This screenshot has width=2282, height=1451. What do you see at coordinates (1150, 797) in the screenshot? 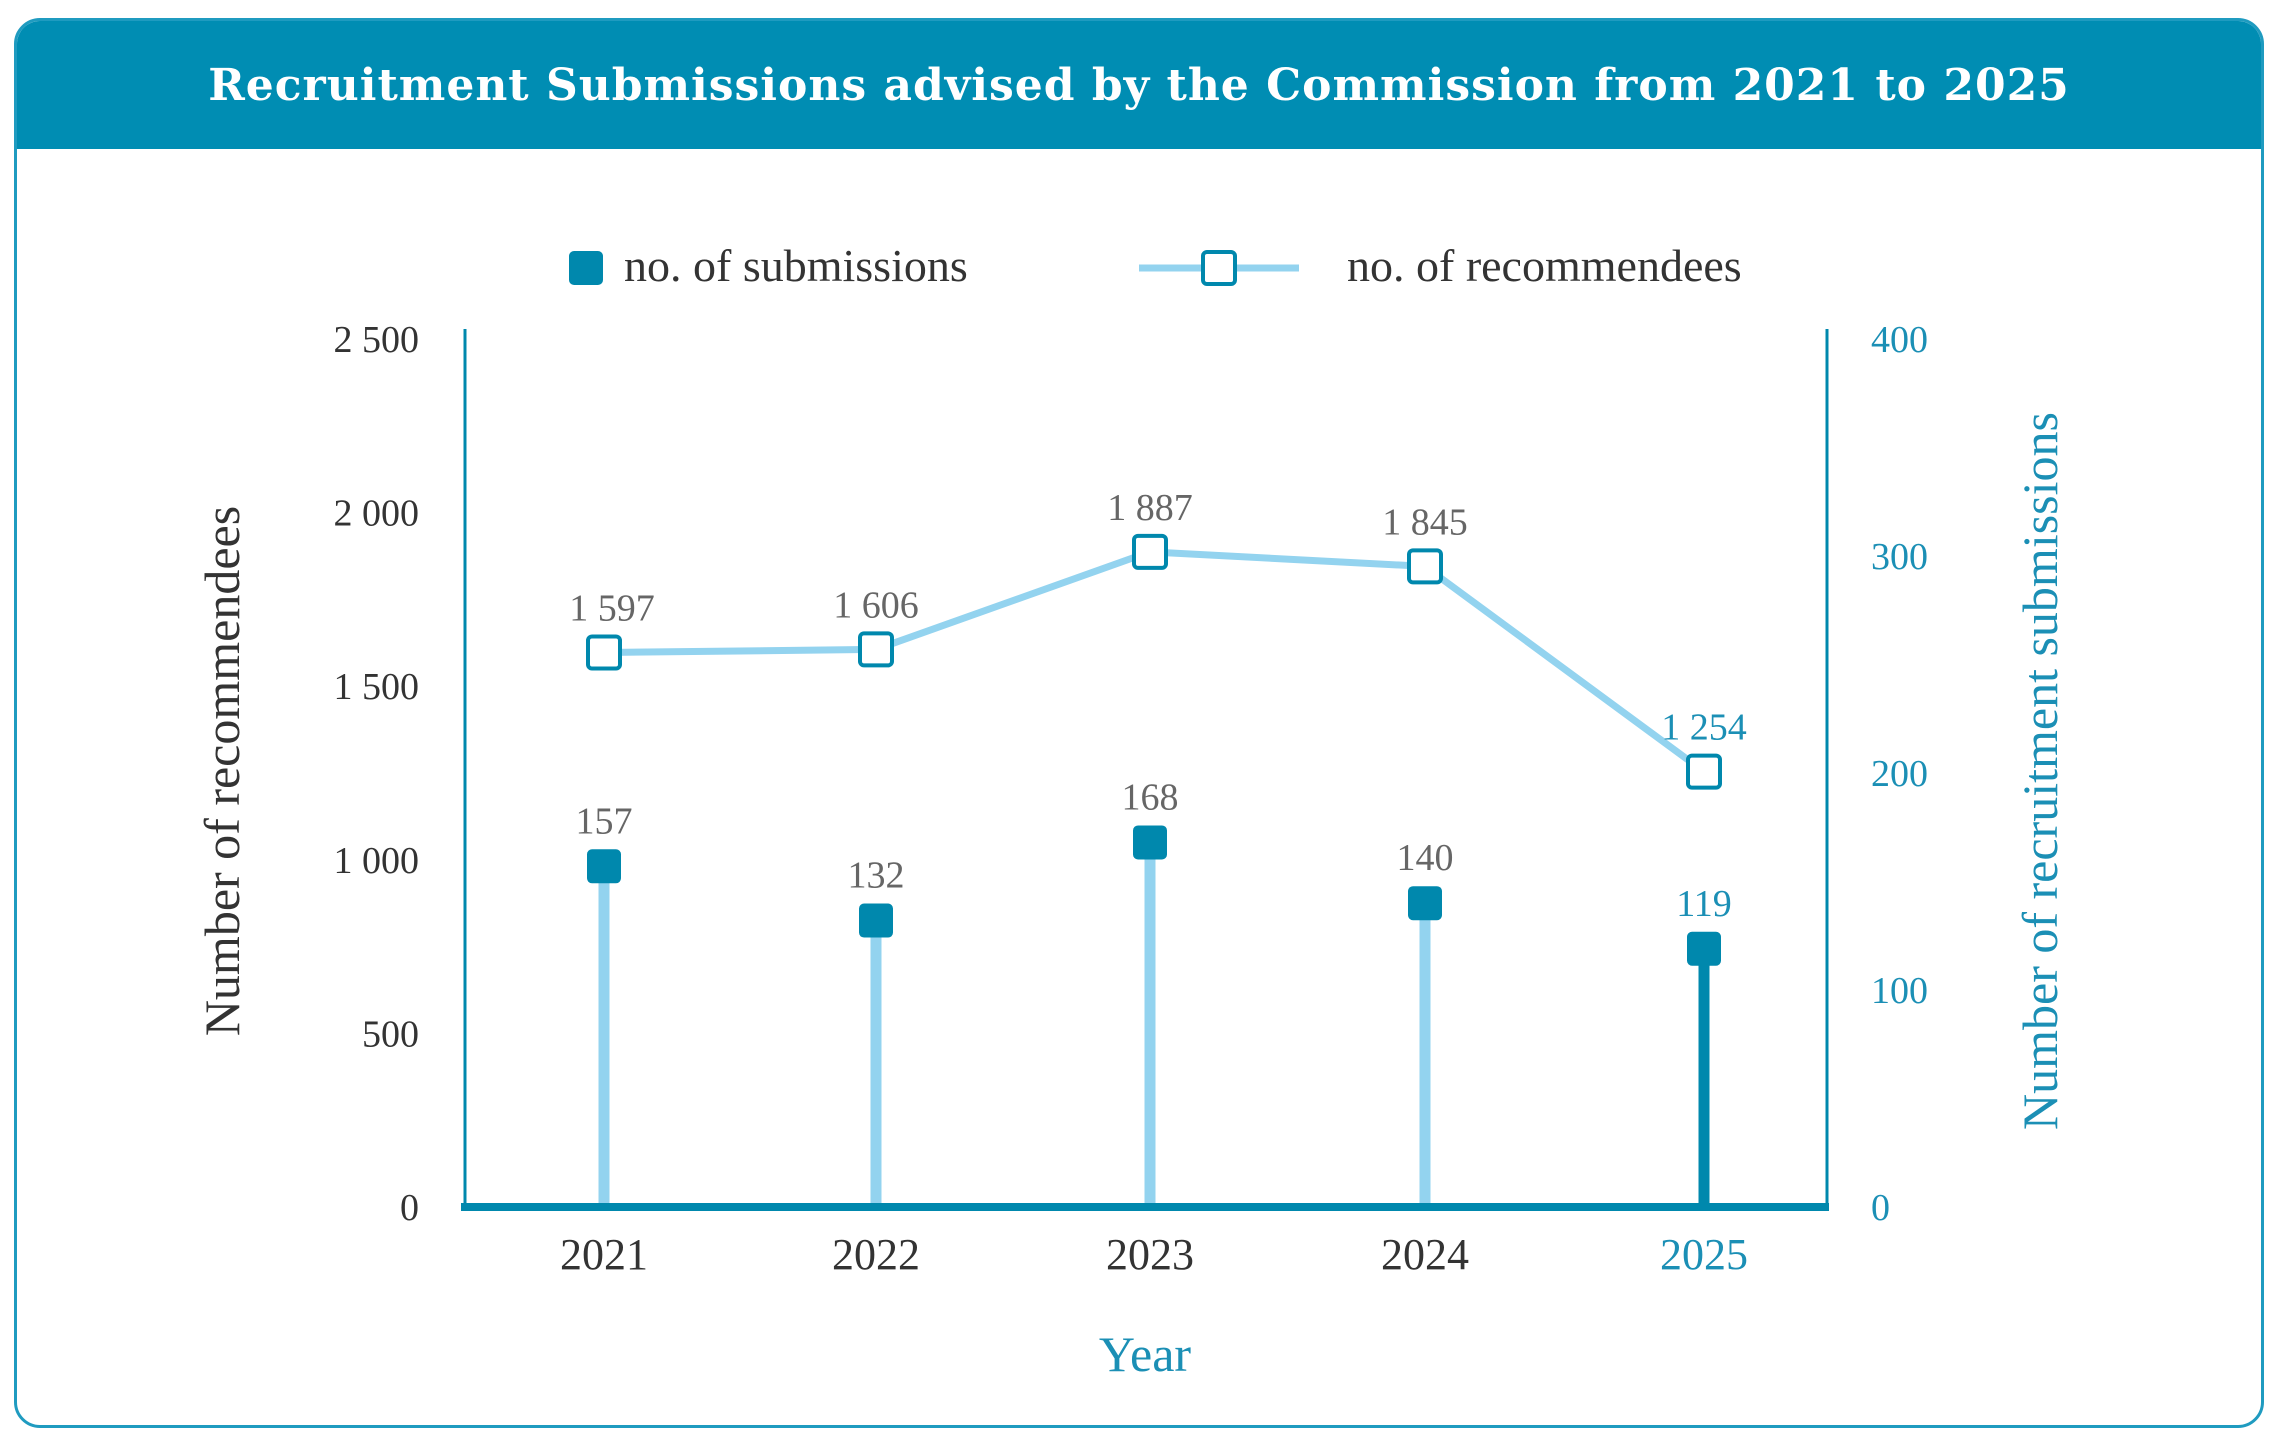
I see `submission-value-label: 168` at bounding box center [1150, 797].